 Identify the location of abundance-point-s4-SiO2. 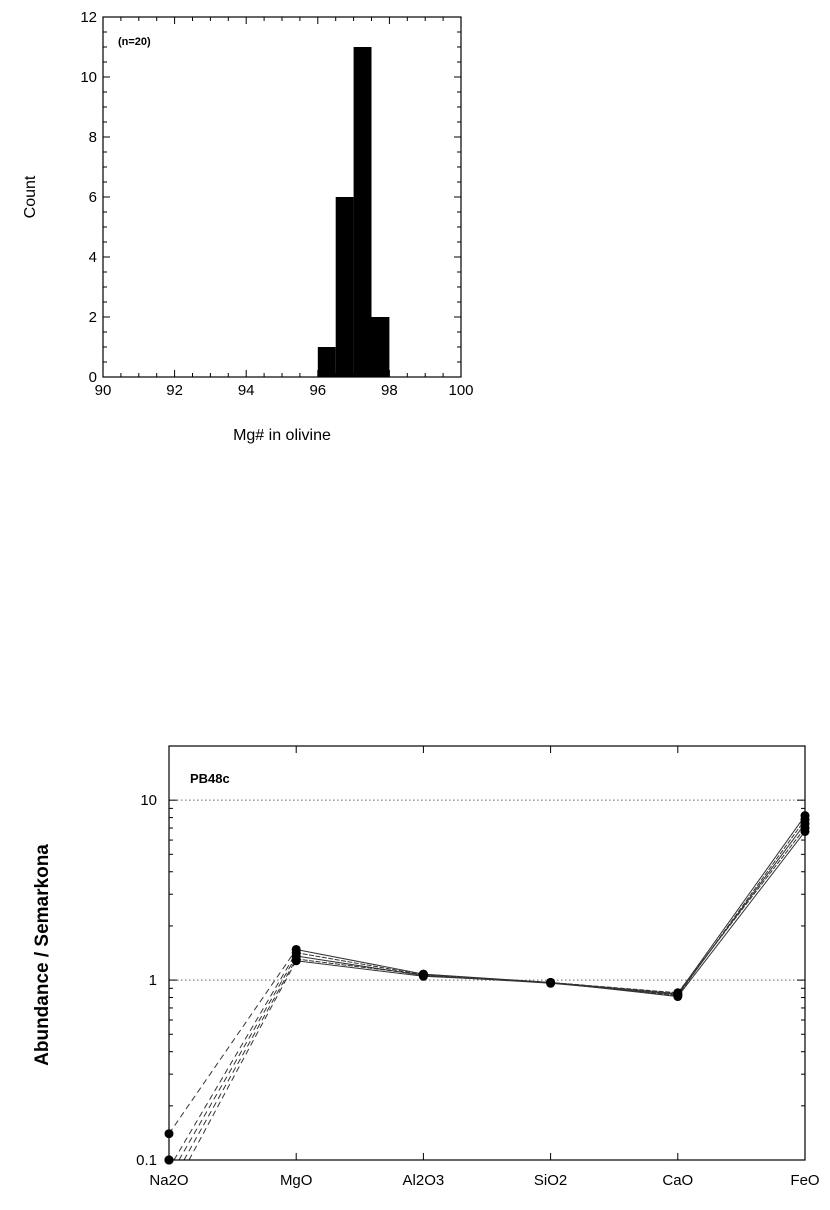
(551, 982).